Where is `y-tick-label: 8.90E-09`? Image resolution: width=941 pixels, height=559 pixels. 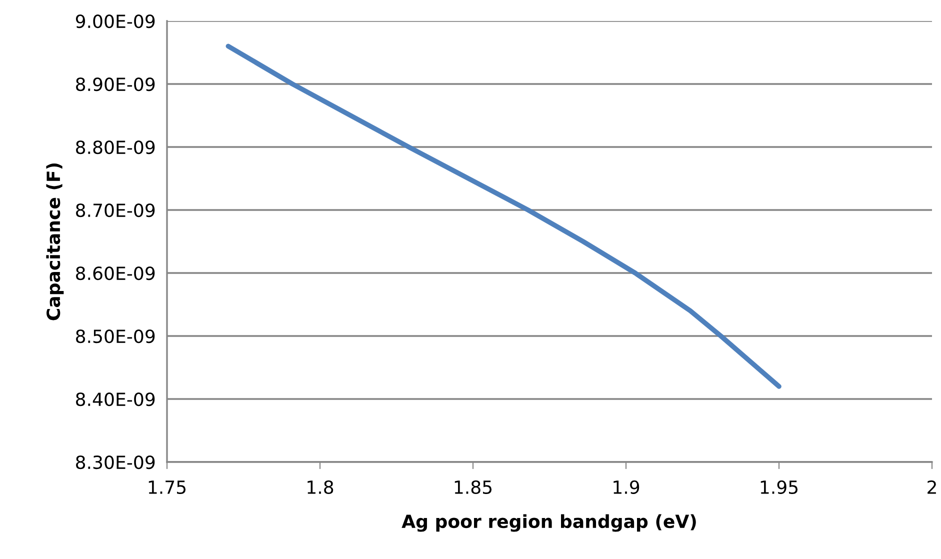 y-tick-label: 8.90E-09 is located at coordinates (115, 84).